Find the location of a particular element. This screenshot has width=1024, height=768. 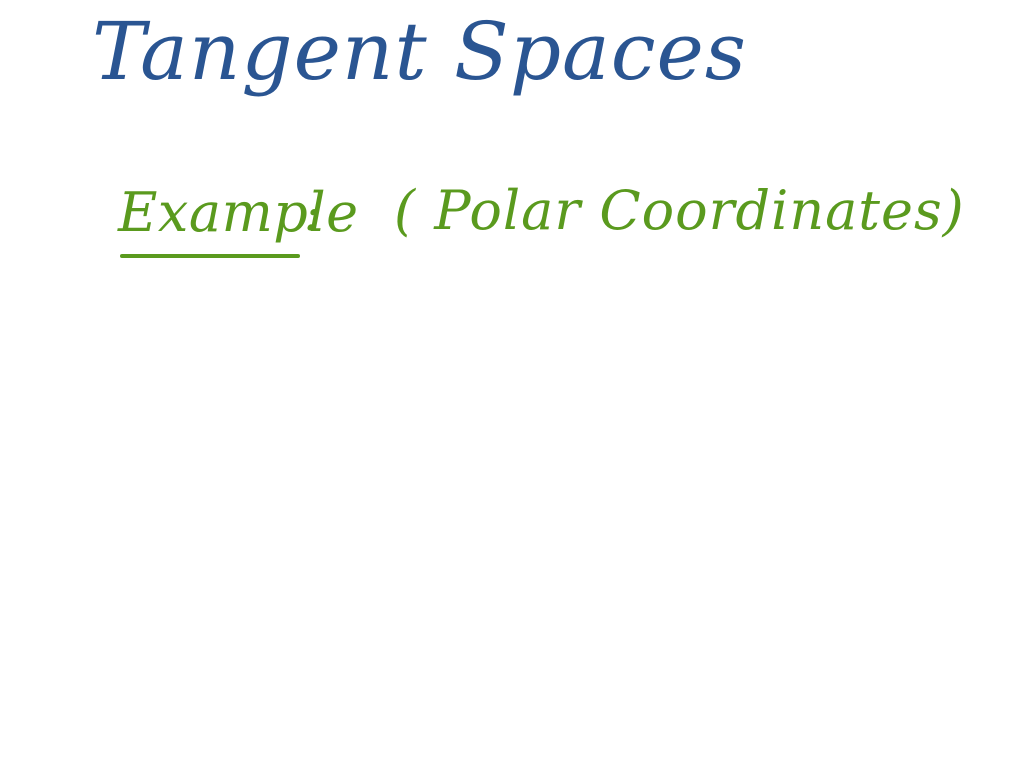

example-note: ( Polar Coordinates) is located at coordinates (679, 210).